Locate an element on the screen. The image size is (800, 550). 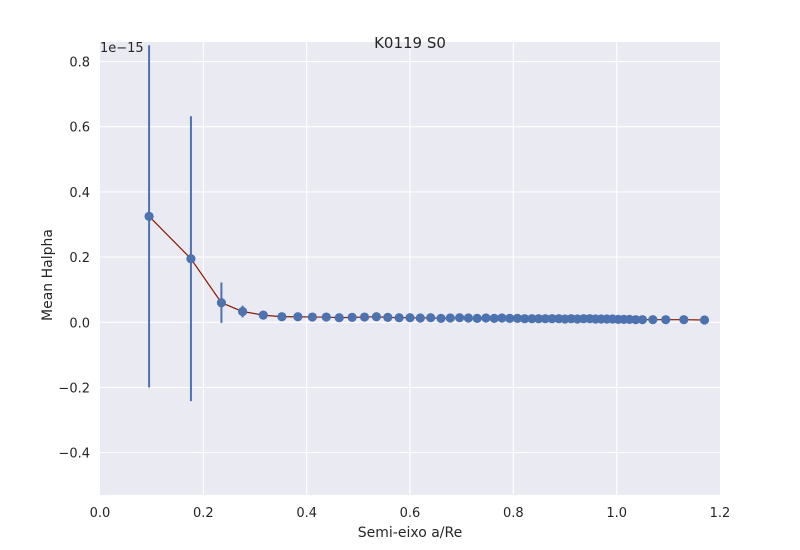
x-tick-label: 0.4 is located at coordinates (306, 513).